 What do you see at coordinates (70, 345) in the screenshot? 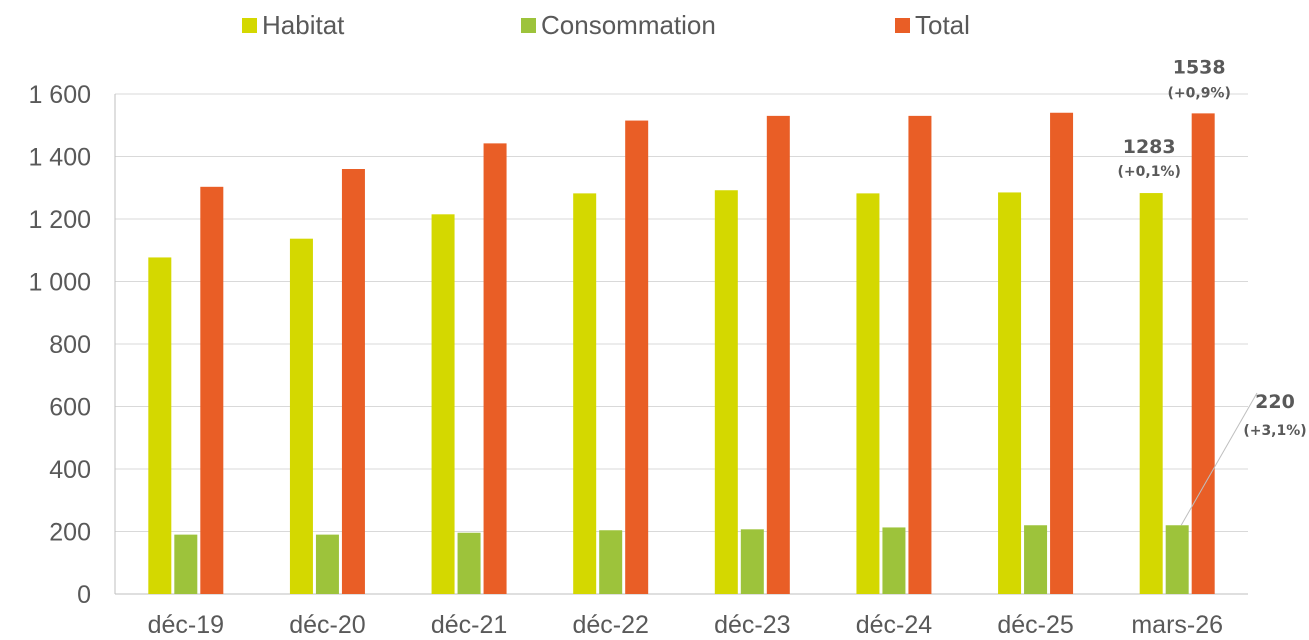
I see `y-tick-label: 800` at bounding box center [70, 345].